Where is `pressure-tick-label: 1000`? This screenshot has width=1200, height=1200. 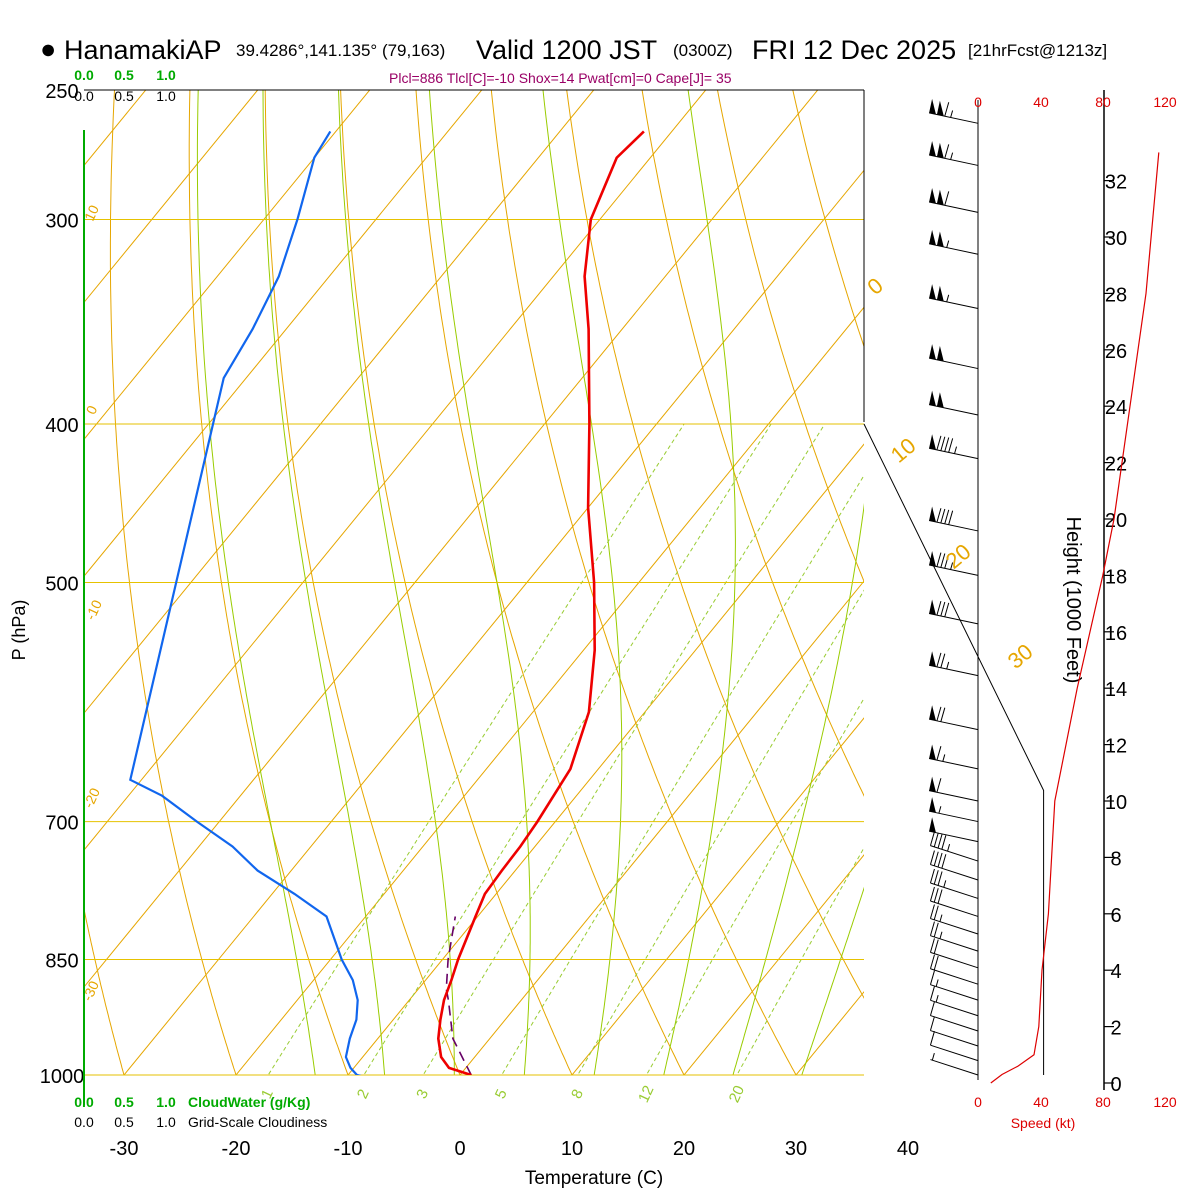
pressure-tick-label: 1000 is located at coordinates (62, 1077).